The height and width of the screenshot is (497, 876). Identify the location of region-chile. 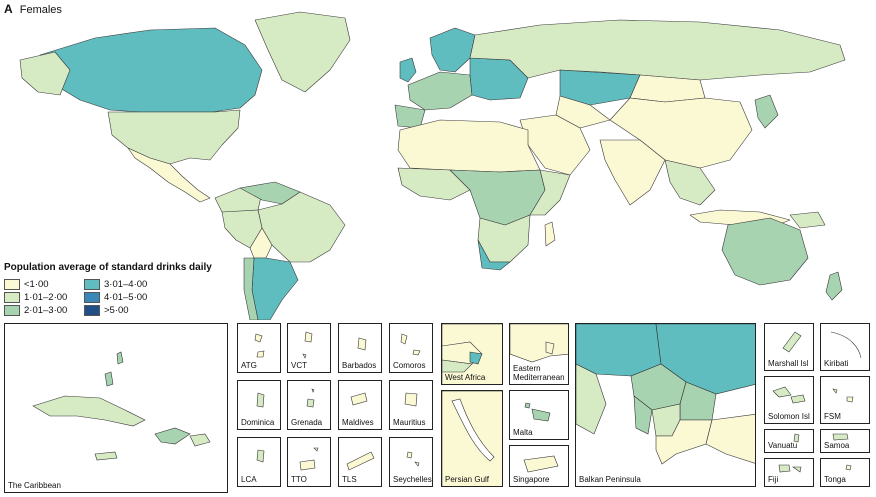
(251, 288).